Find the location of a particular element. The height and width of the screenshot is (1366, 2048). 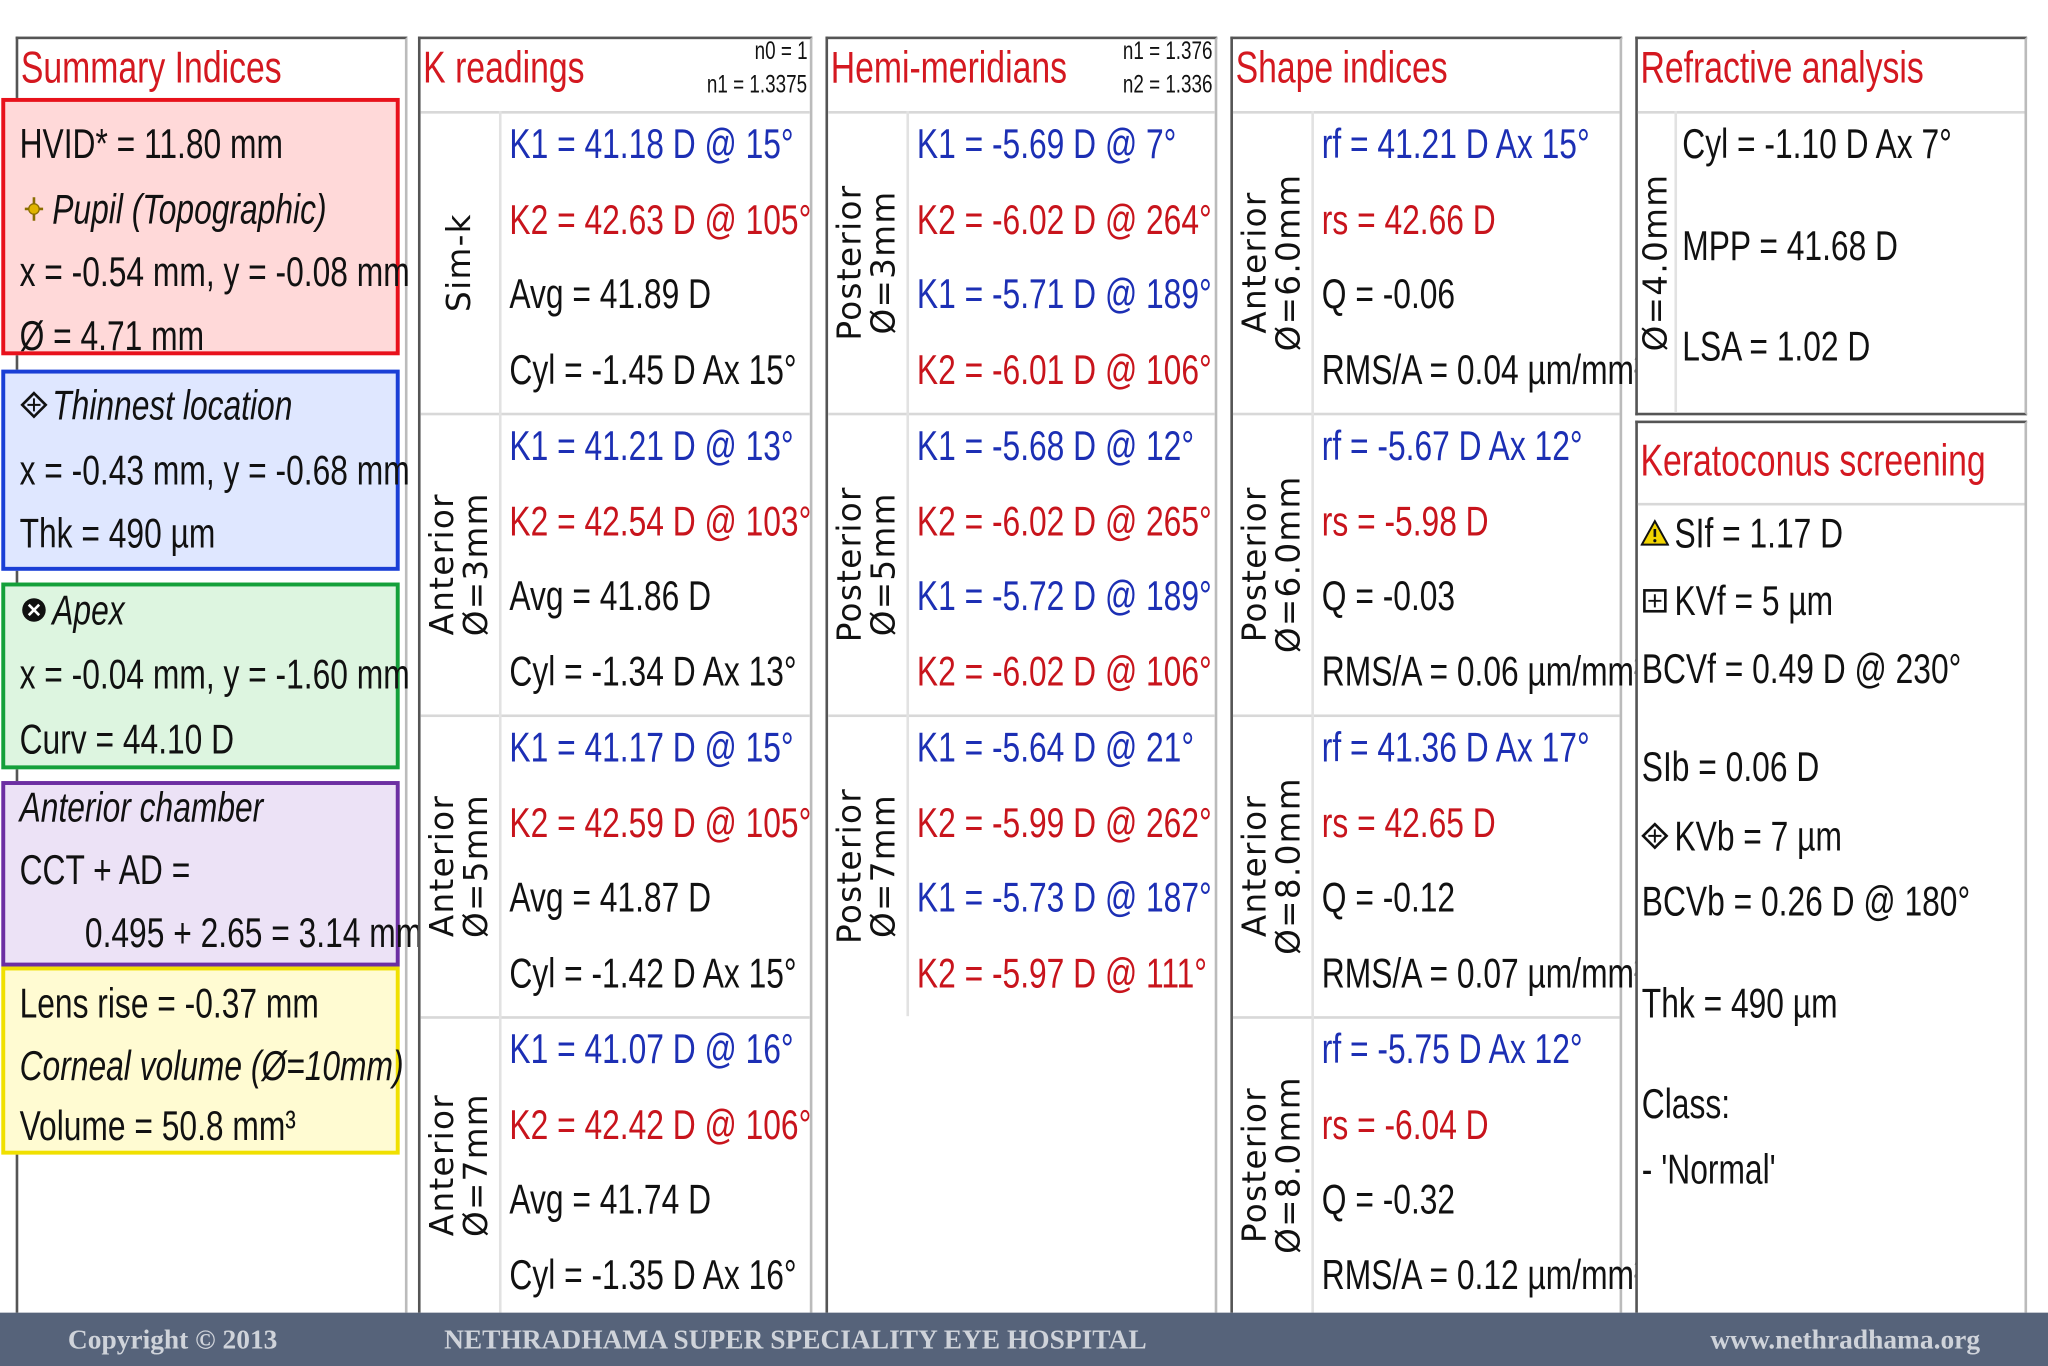

value-line: Cyl = -1.10 D Ax 7° is located at coordinates (1817, 144).